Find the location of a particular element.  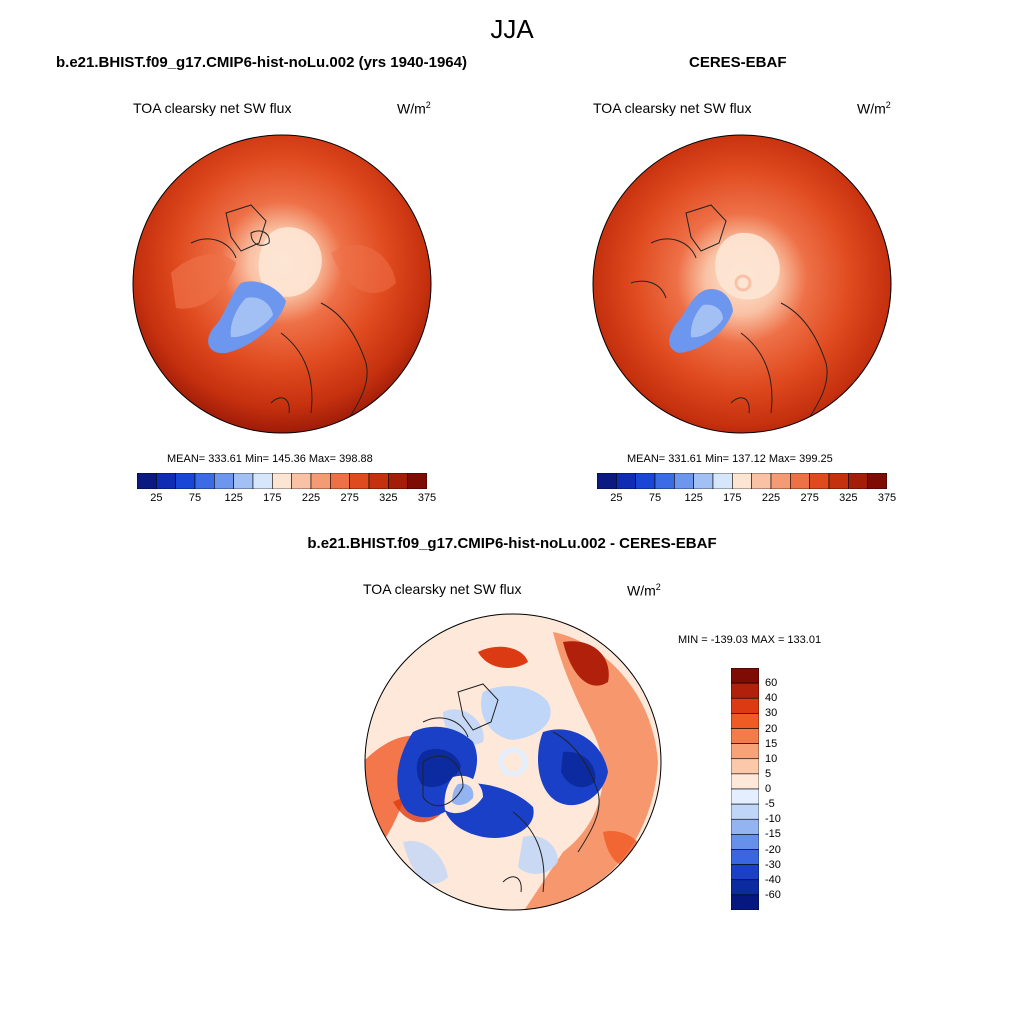

diff-colorbar-ticks: 60 40 30 20 15 10 5 0 -5 -10 -15 -20 -30 -40 -60 is located at coordinates (771, 789).